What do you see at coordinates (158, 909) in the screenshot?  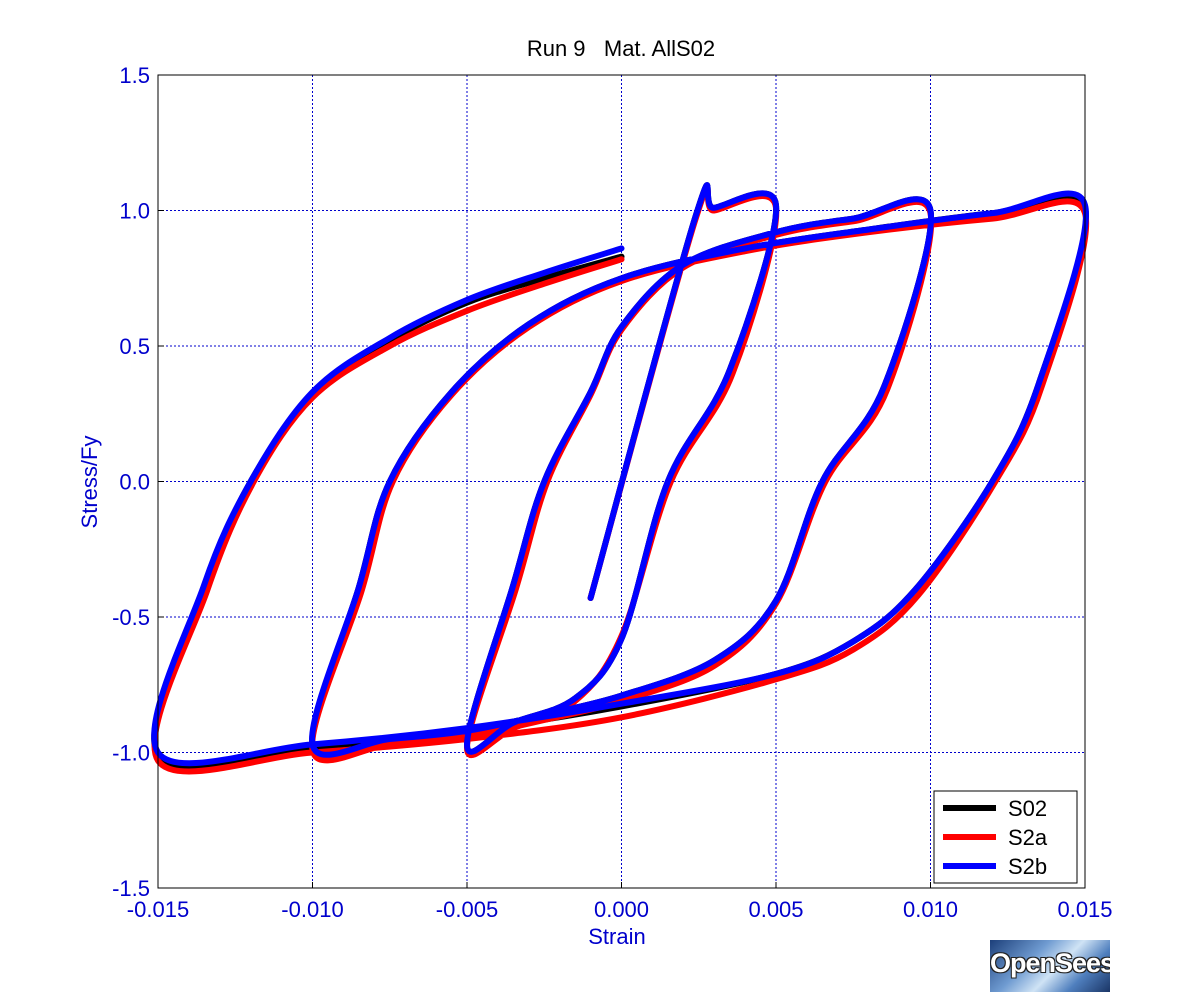 I see `x-tick-label: -0.015` at bounding box center [158, 909].